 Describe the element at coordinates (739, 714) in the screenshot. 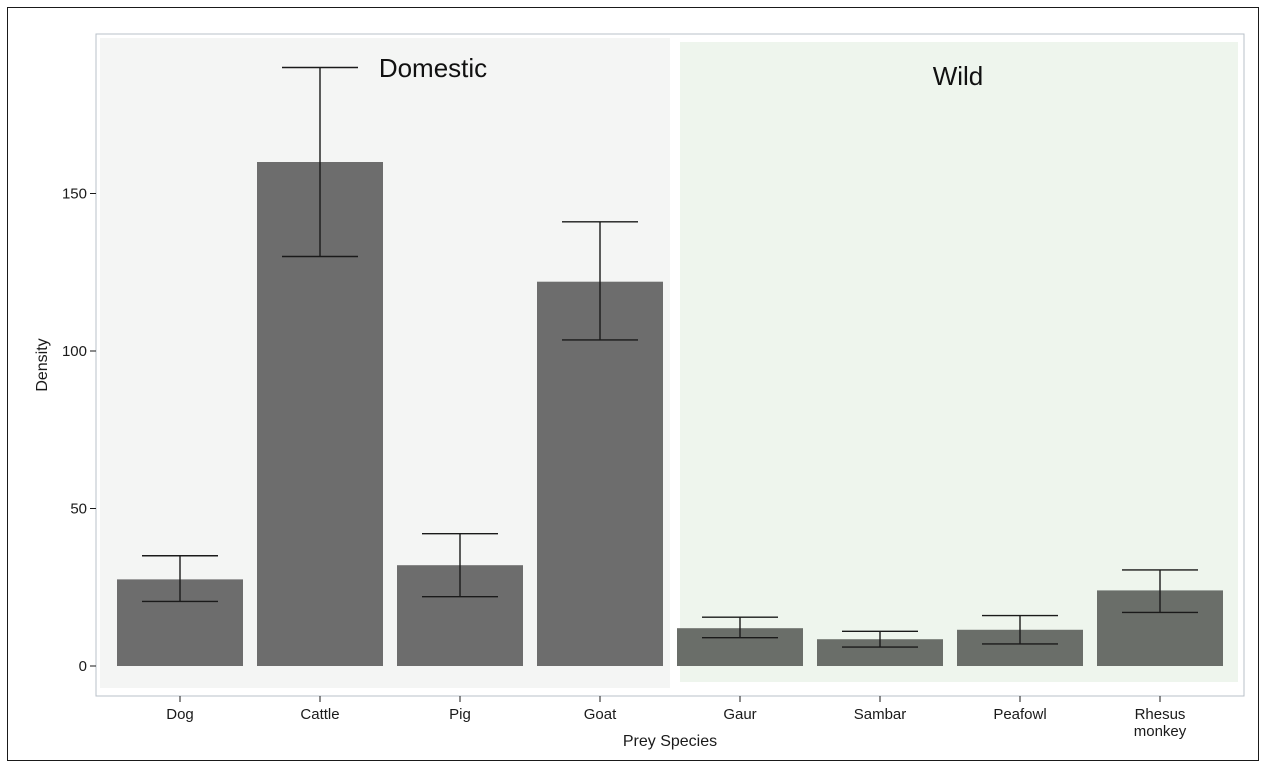

I see `x-tick-label-gaur: Gaur` at that location.